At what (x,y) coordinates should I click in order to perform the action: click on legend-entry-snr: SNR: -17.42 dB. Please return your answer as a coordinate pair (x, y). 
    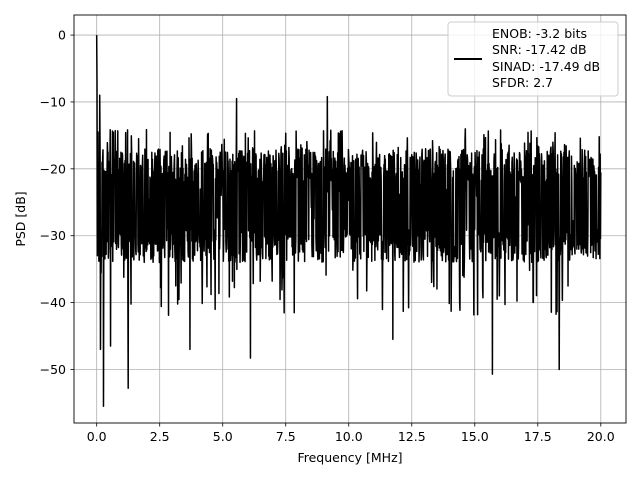
    Looking at the image, I should click on (539, 49).